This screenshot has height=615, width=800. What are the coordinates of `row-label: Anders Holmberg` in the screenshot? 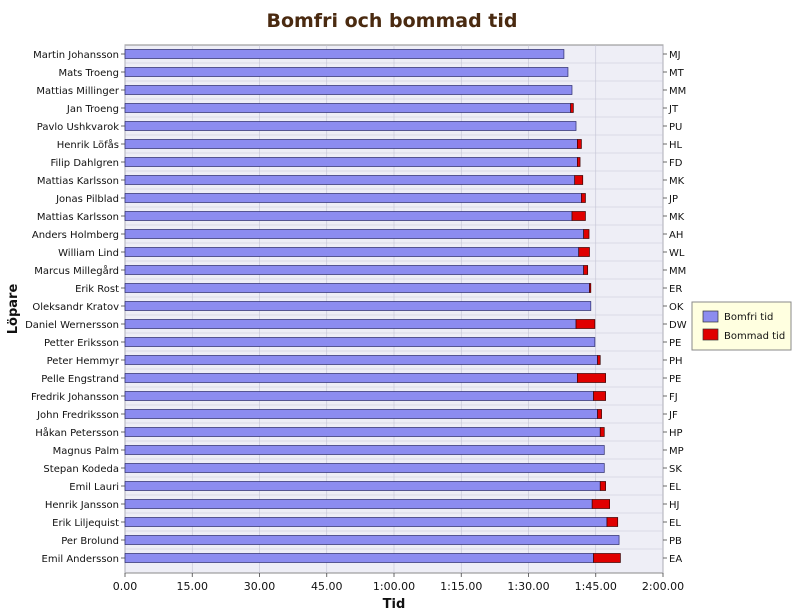 It's located at (75, 235).